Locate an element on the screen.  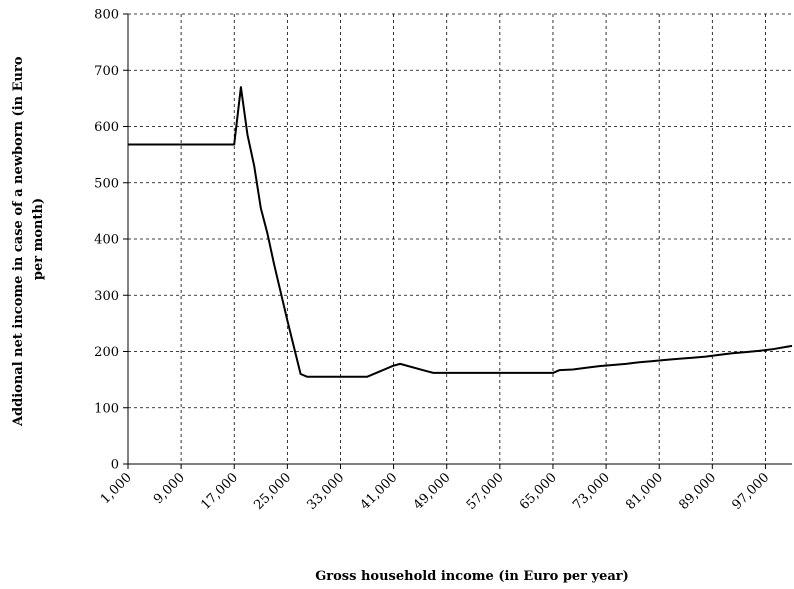
y-tick-label: 600 is located at coordinates (106, 127).